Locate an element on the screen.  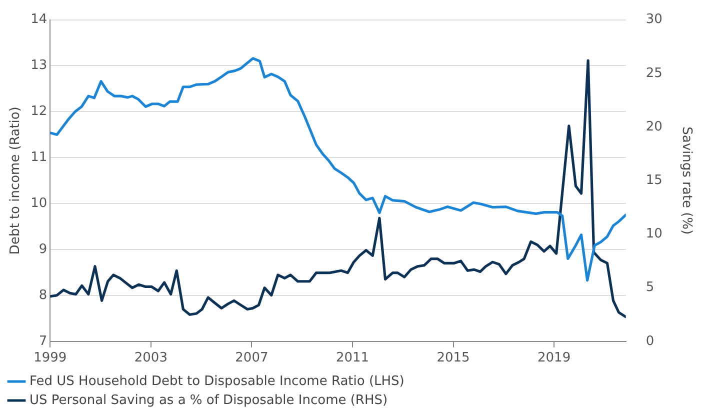
legend-label: Fed US Household Debt to Disposable Income Ratio (LHS) is located at coordinates (217, 381).